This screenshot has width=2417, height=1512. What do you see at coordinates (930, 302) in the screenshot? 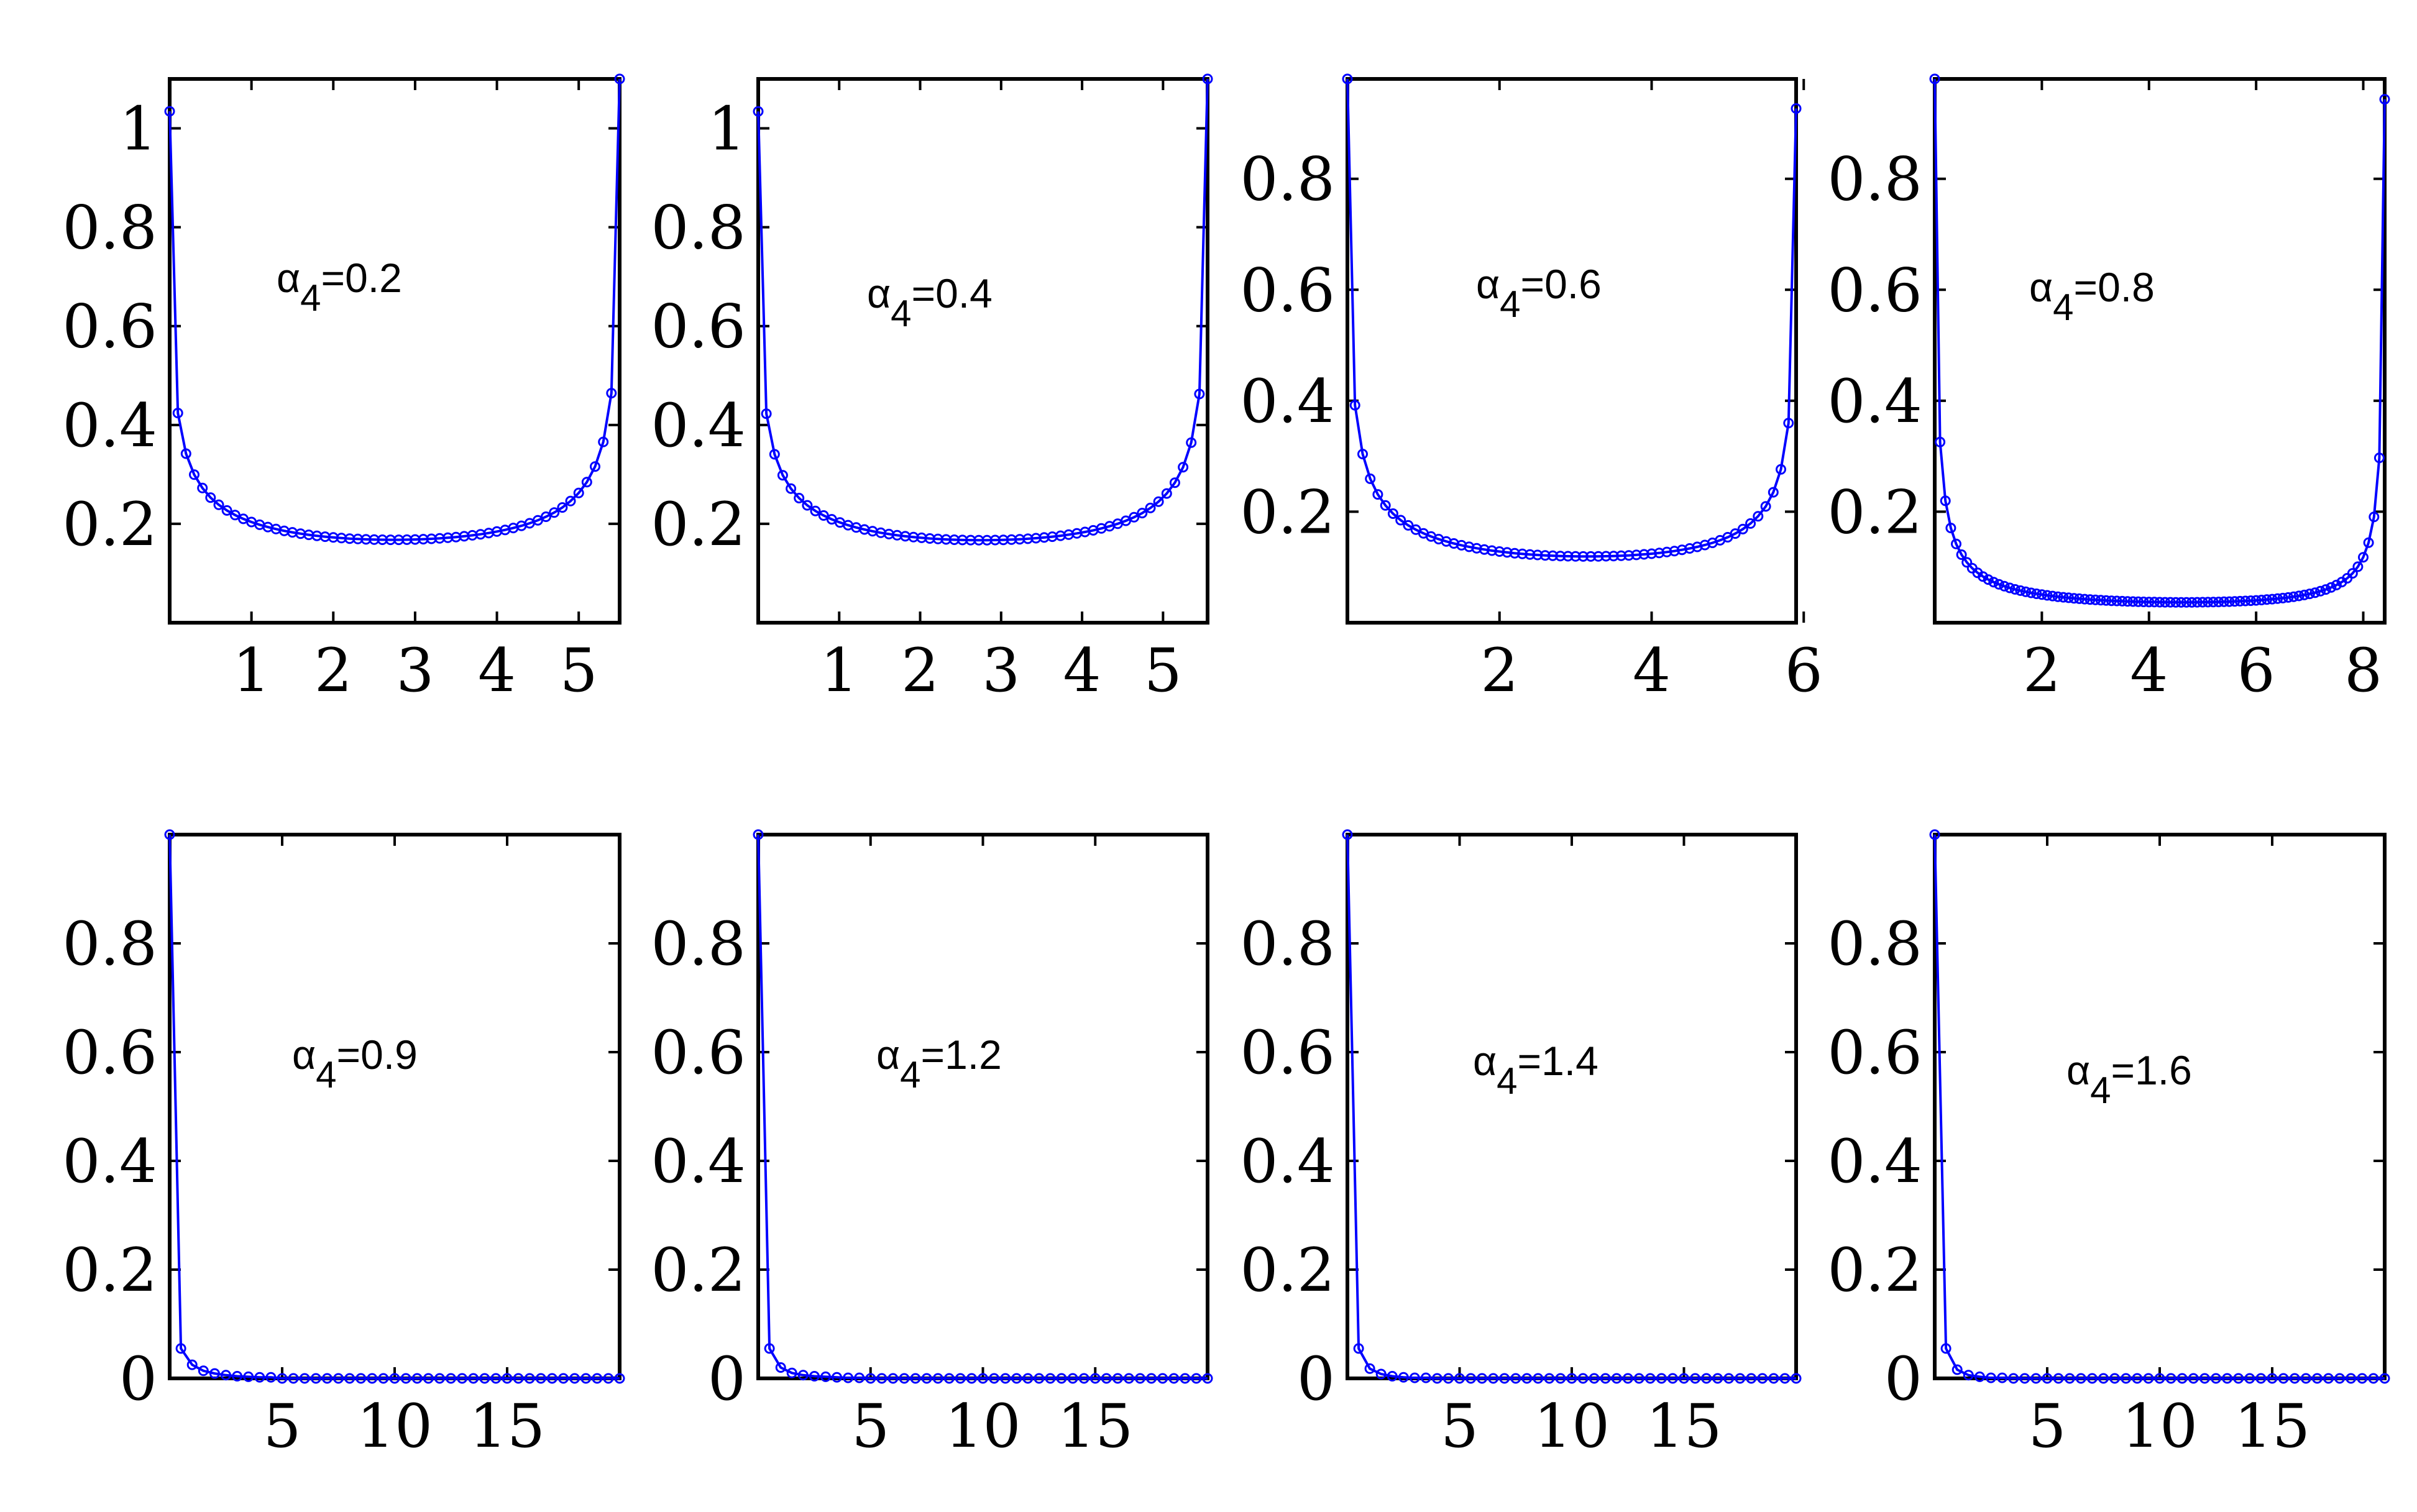
I see `alpha-annotation: α4=0.4` at bounding box center [930, 302].